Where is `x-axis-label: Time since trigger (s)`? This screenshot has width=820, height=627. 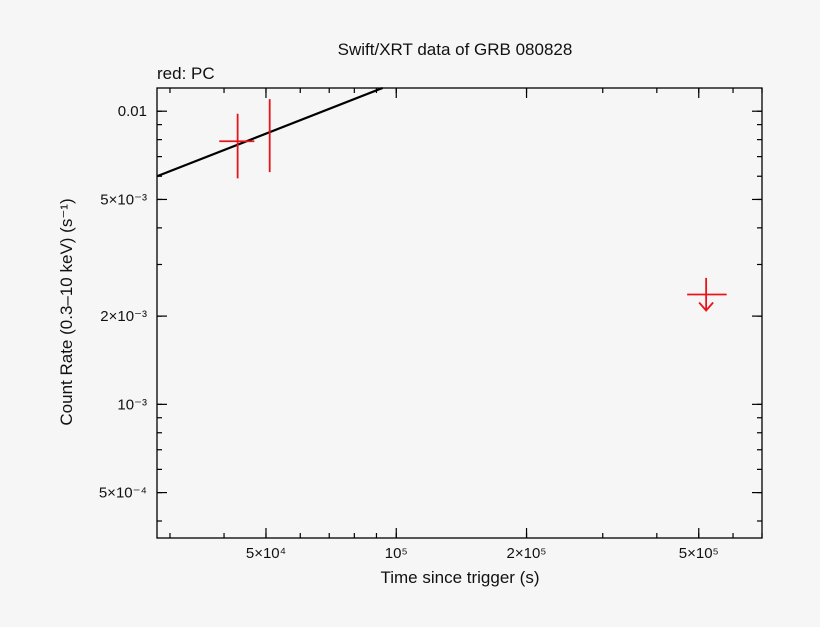 x-axis-label: Time since trigger (s) is located at coordinates (459, 577).